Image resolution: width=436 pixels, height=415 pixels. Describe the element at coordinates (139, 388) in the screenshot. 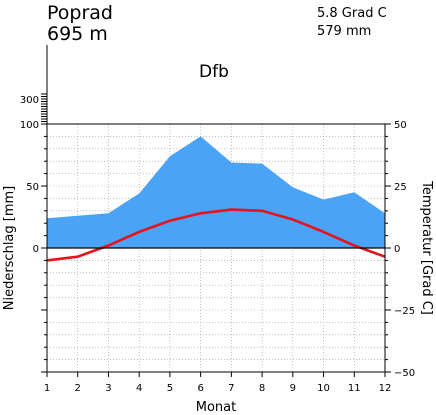

I see `x-tick-label: 4` at that location.